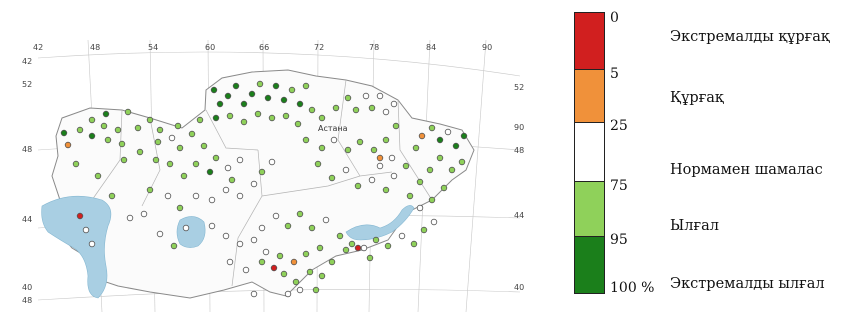 This screenshot has height=321, width=861. I want to click on caspian-sea, so click(76, 247).